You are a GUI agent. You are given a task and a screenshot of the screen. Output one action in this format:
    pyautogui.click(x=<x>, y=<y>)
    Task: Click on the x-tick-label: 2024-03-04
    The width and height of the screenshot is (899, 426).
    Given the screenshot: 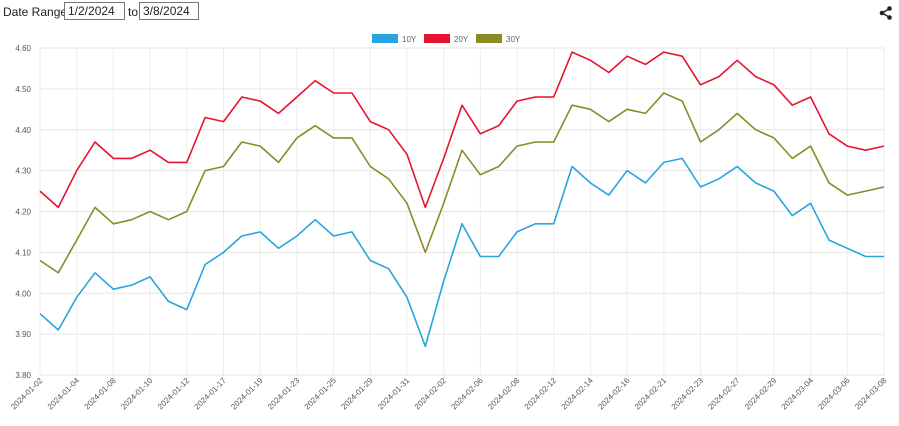 What is the action you would take?
    pyautogui.click(x=798, y=394)
    